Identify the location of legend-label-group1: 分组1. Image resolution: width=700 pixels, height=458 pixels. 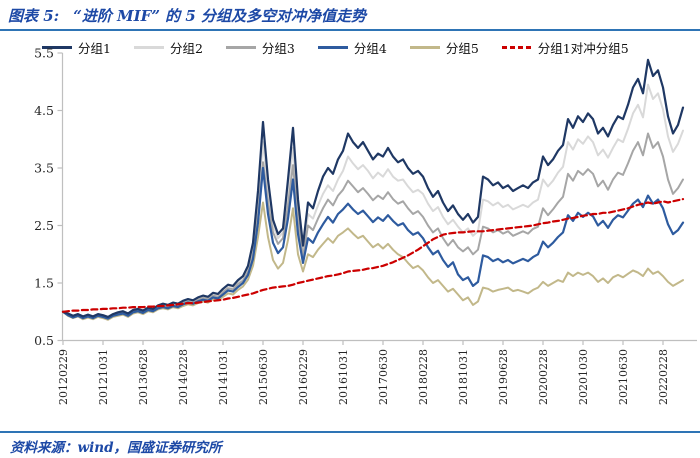
(94, 48).